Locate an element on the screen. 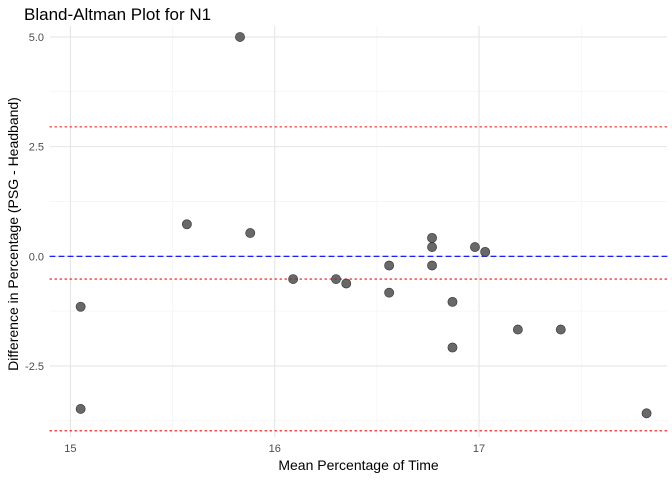 The width and height of the screenshot is (672, 480). y-tick-label: 0.0 is located at coordinates (36, 257).